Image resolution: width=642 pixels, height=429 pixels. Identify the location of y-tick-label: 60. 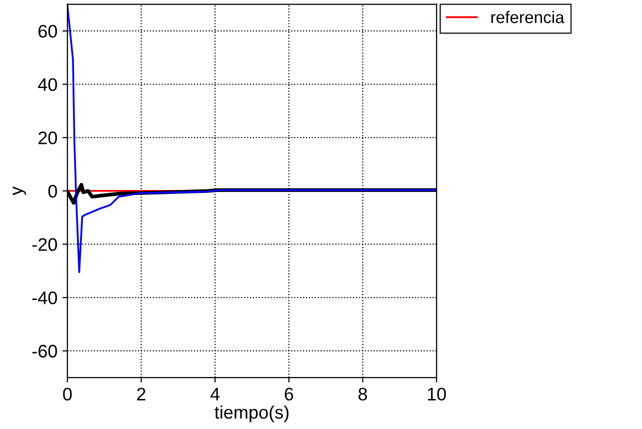
(47, 31).